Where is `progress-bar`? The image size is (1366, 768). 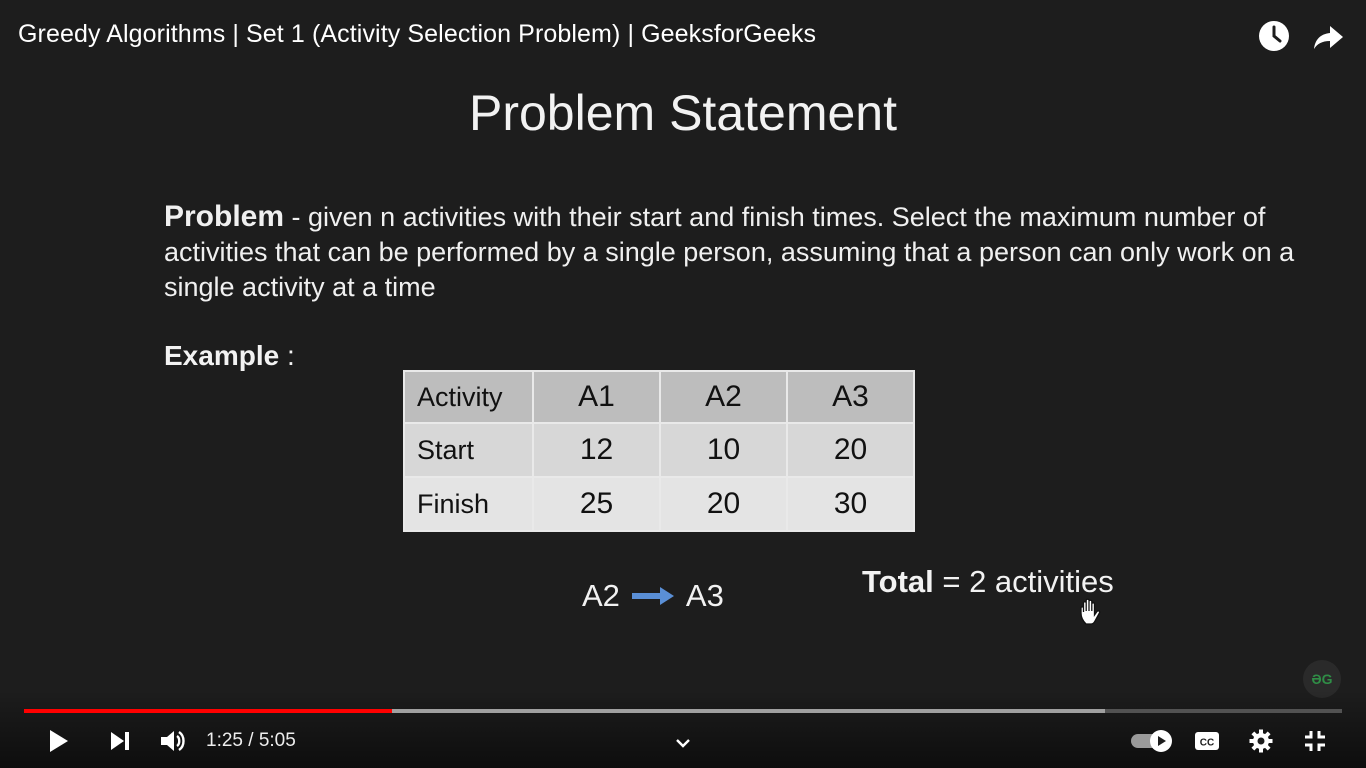 progress-bar is located at coordinates (683, 711).